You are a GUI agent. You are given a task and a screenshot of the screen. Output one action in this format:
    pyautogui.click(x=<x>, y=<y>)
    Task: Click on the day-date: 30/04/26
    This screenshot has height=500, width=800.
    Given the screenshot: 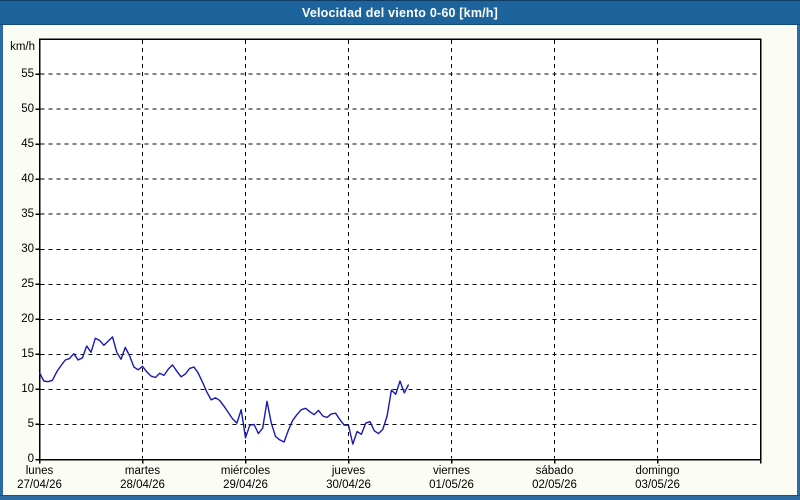 What is the action you would take?
    pyautogui.click(x=348, y=484)
    